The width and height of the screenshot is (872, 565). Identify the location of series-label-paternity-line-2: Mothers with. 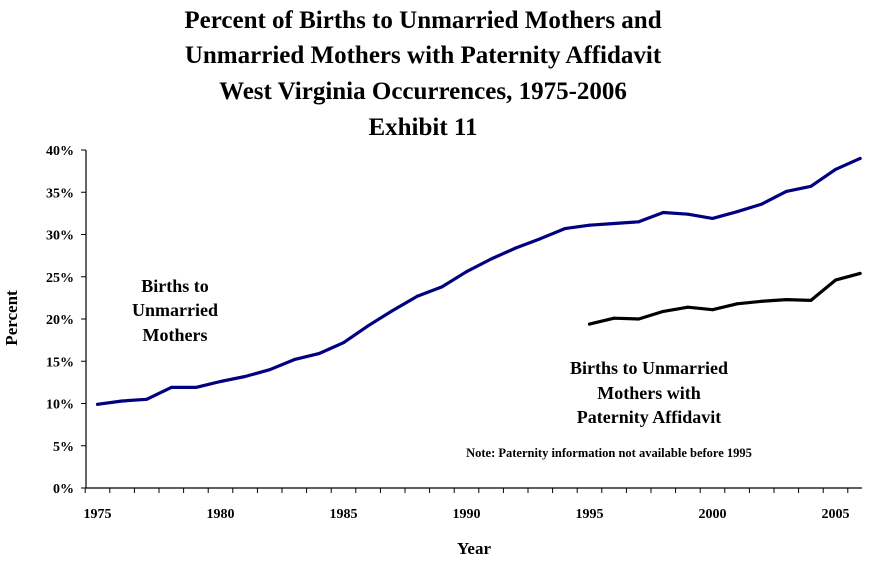
(648, 393).